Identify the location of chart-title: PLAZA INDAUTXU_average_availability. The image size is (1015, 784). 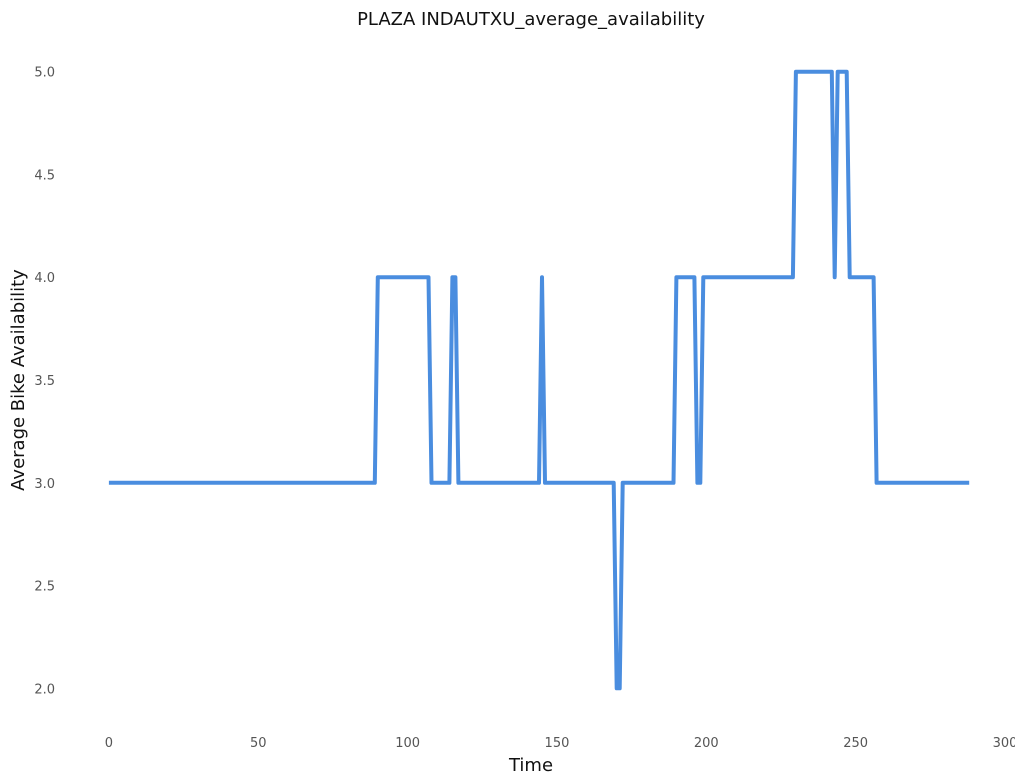
(531, 19).